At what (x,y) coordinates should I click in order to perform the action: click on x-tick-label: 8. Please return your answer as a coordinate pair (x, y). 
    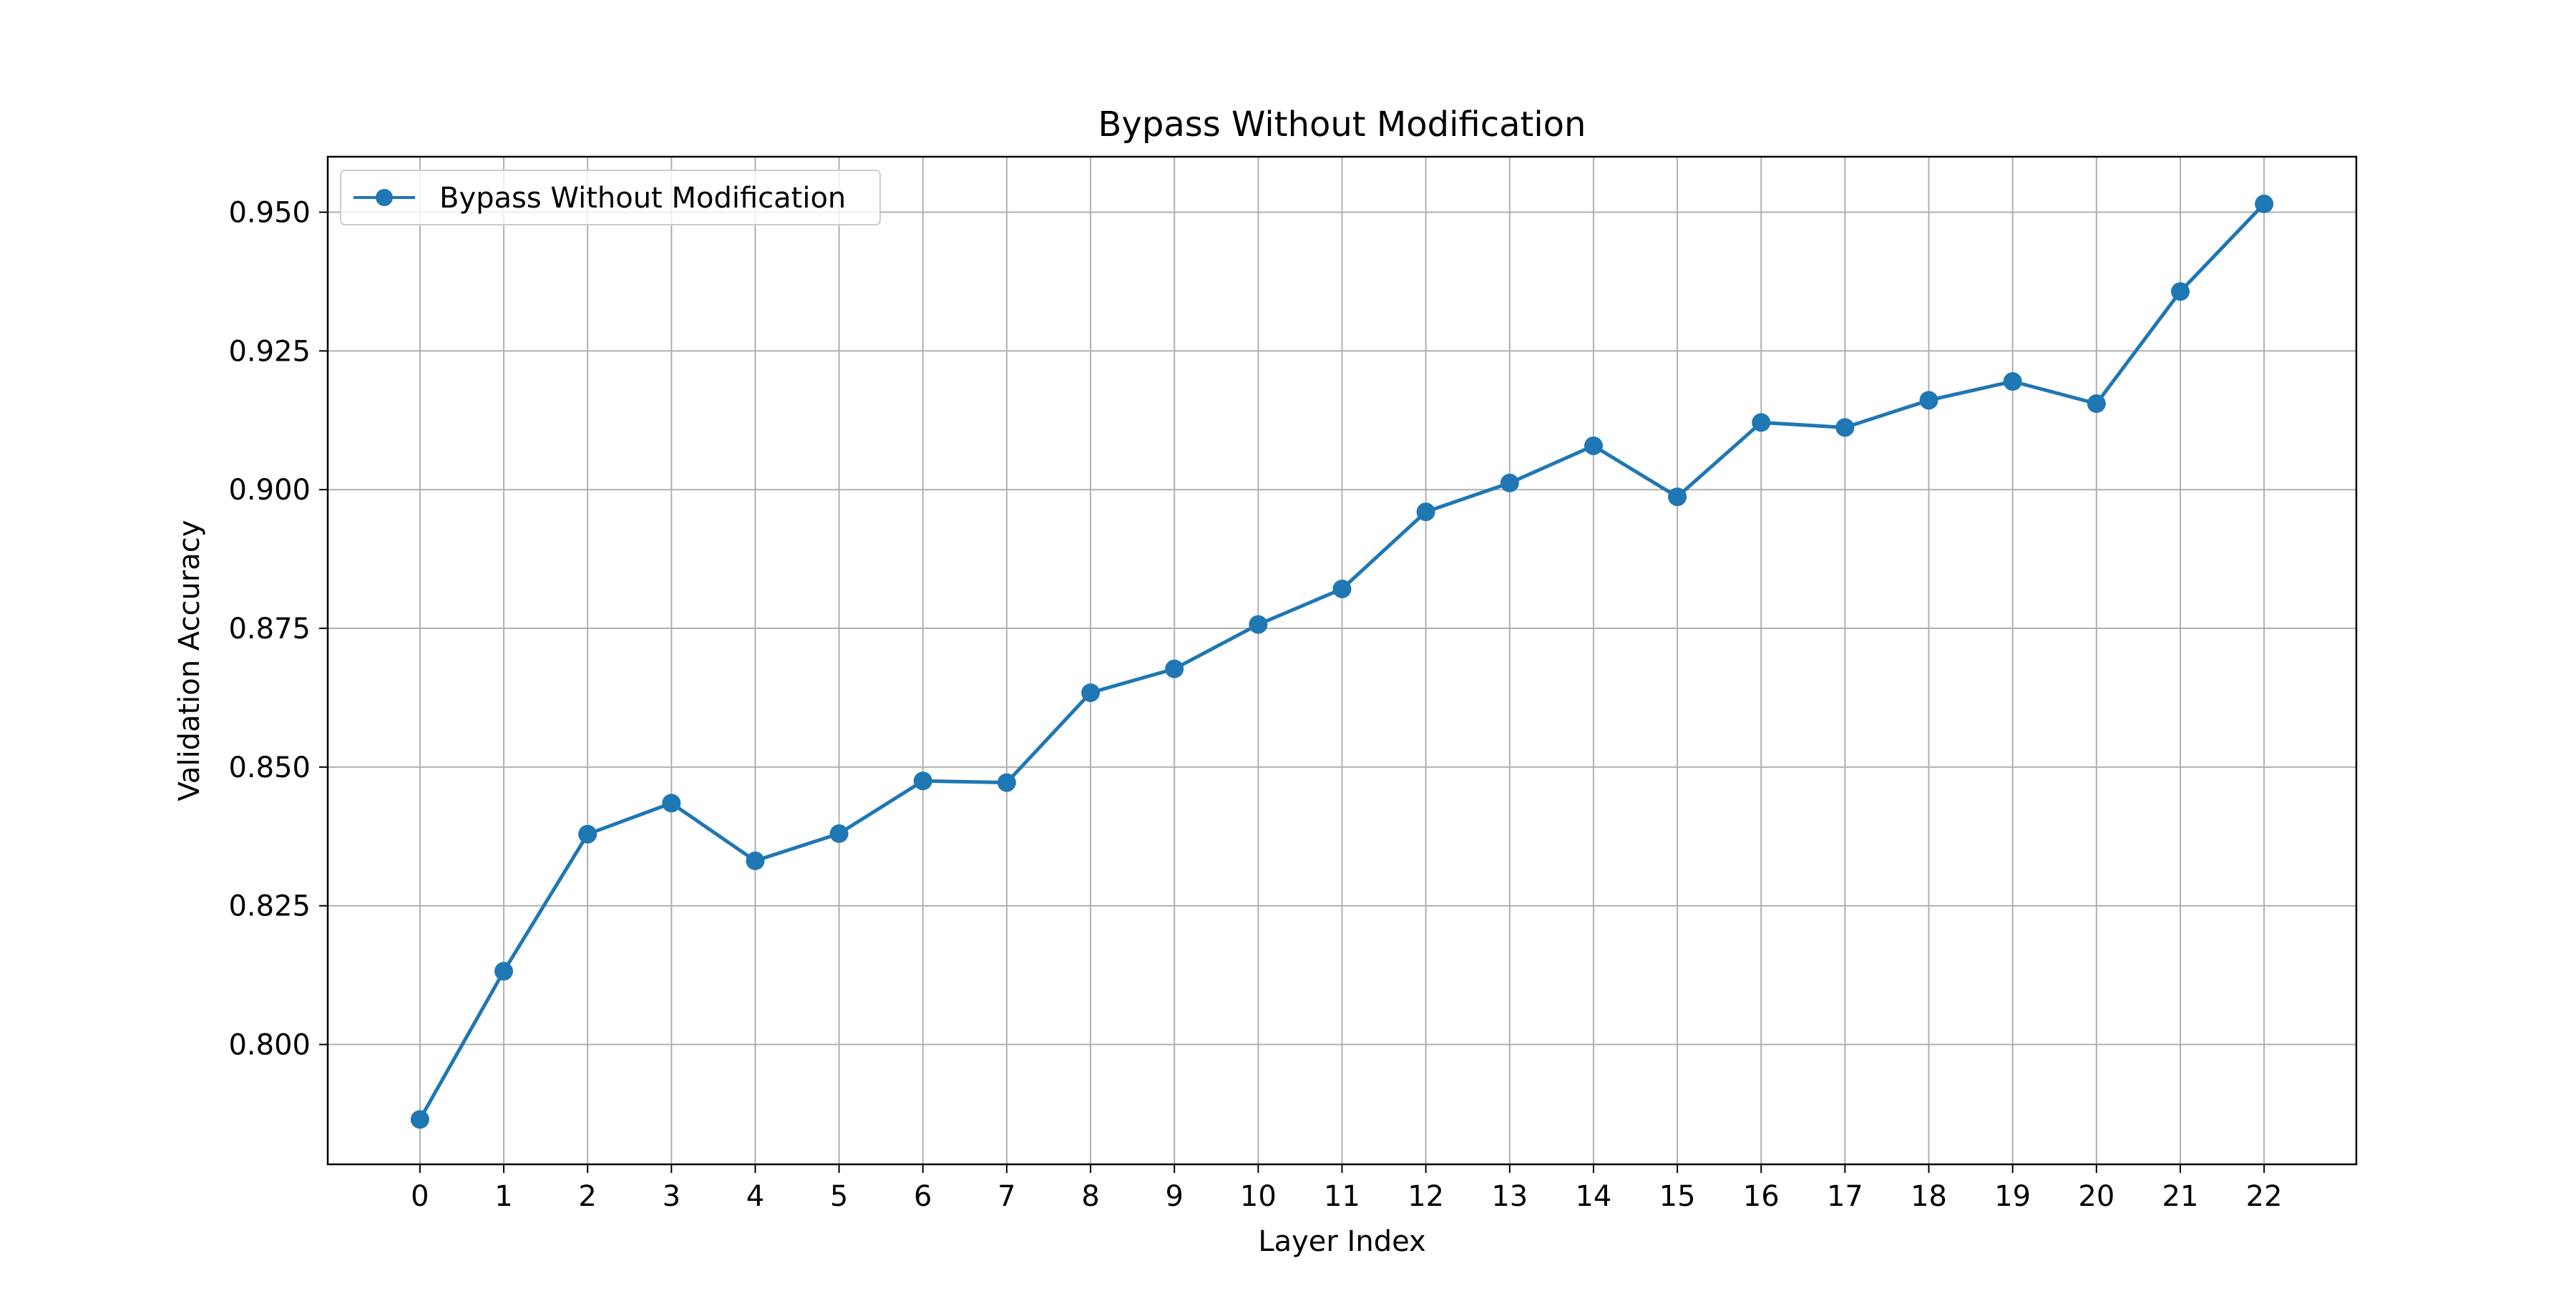
    Looking at the image, I should click on (1090, 1196).